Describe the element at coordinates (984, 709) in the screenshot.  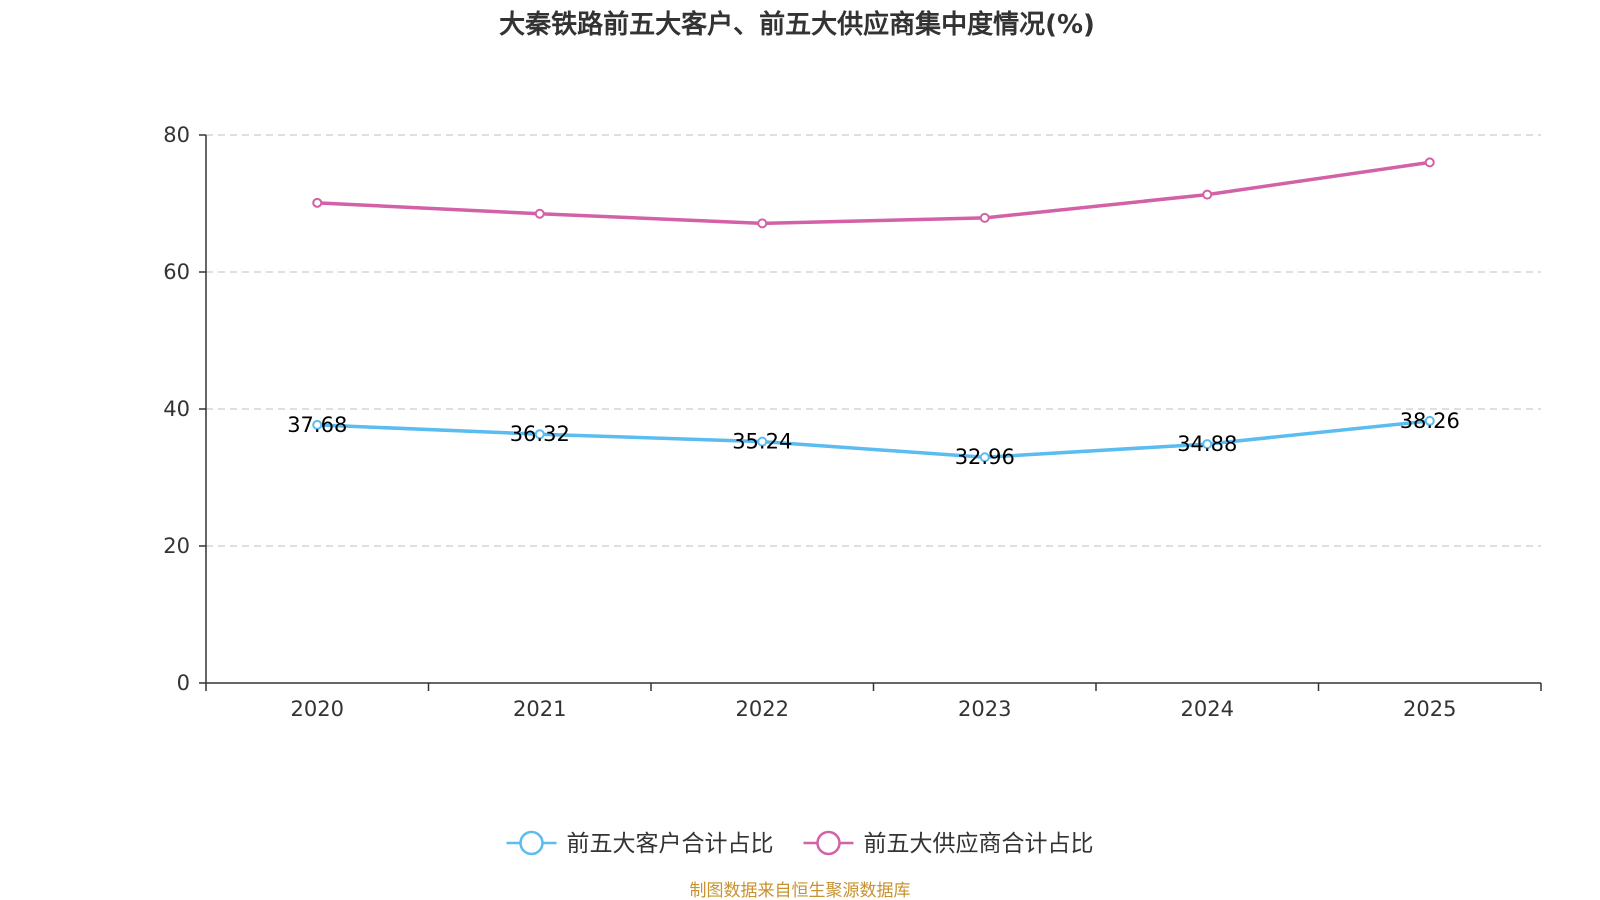
I see `x-tick-label: 2023` at that location.